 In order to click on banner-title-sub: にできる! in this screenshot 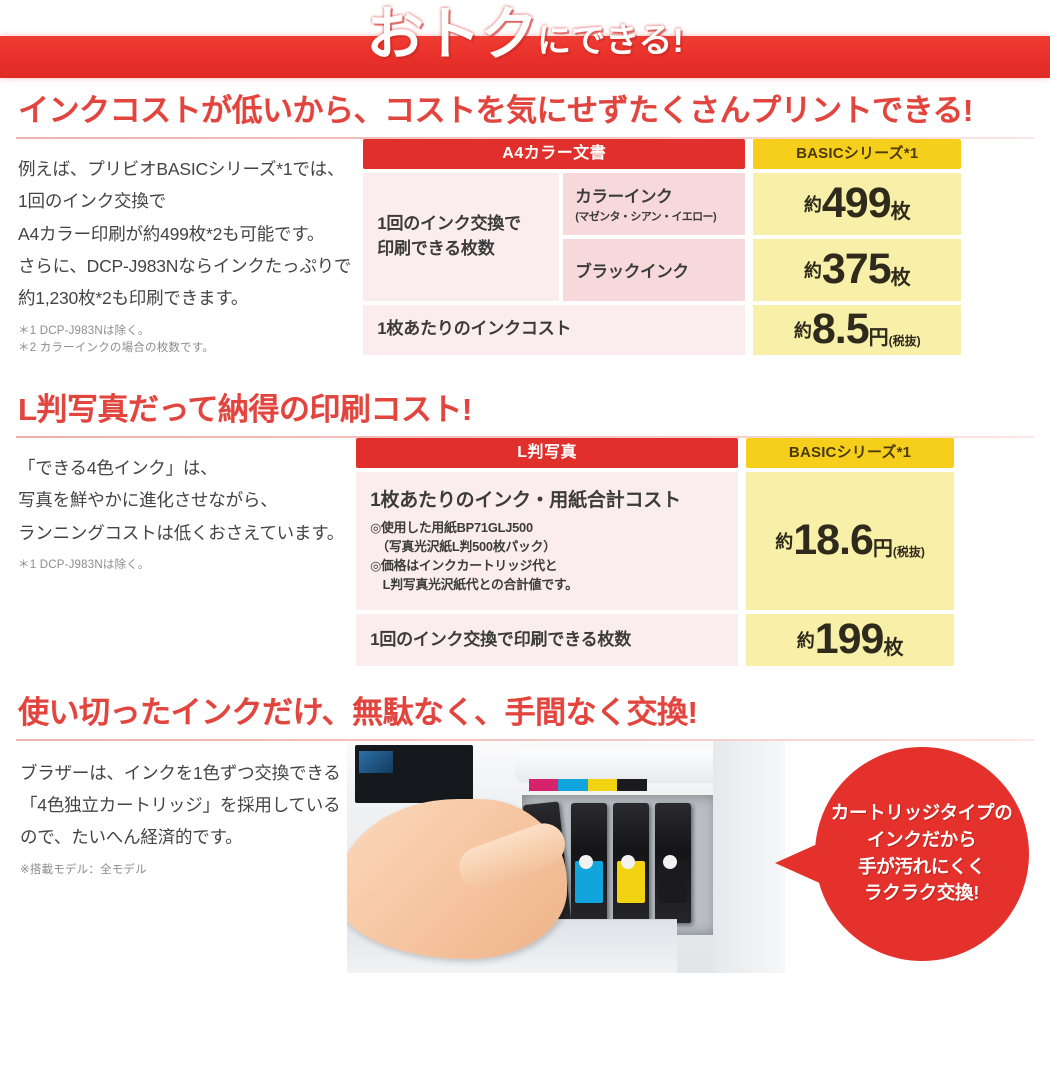, I will do `click(610, 41)`.